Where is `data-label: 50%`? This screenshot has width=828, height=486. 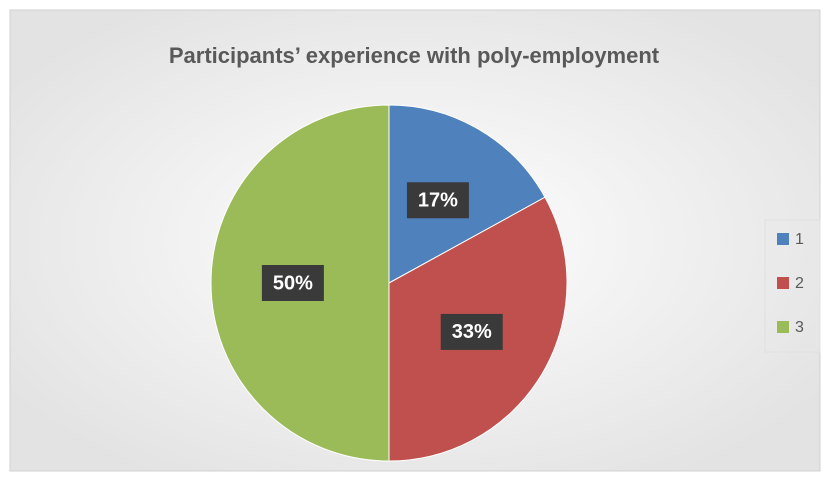
data-label: 50% is located at coordinates (293, 283).